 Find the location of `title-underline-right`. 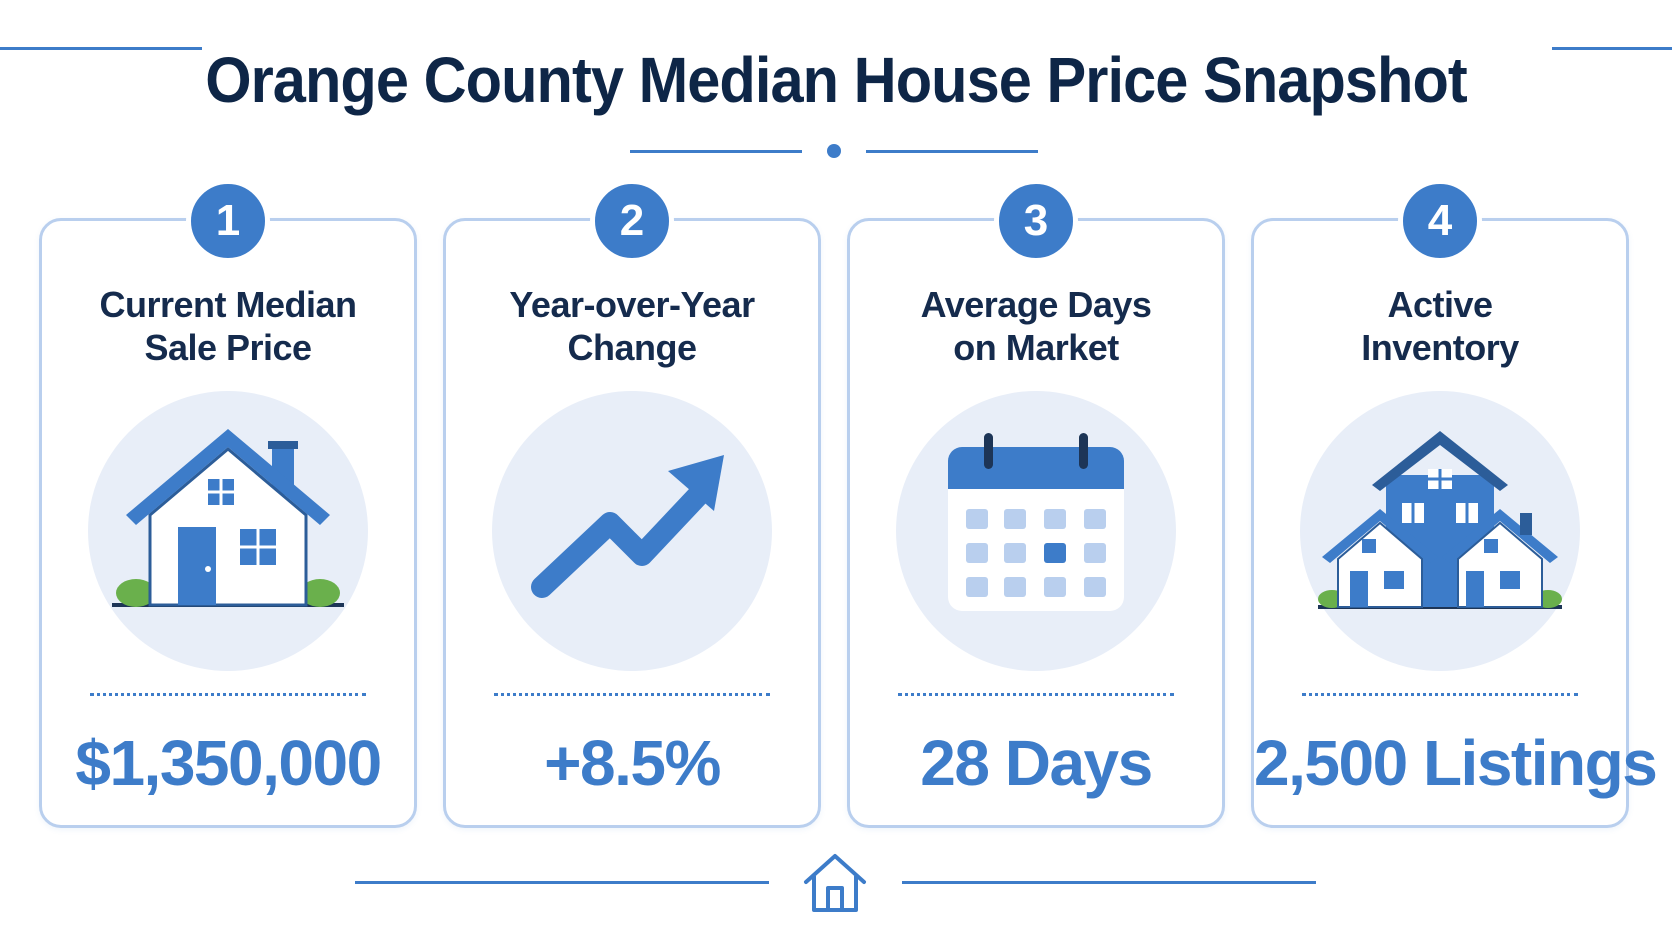

title-underline-right is located at coordinates (952, 151).